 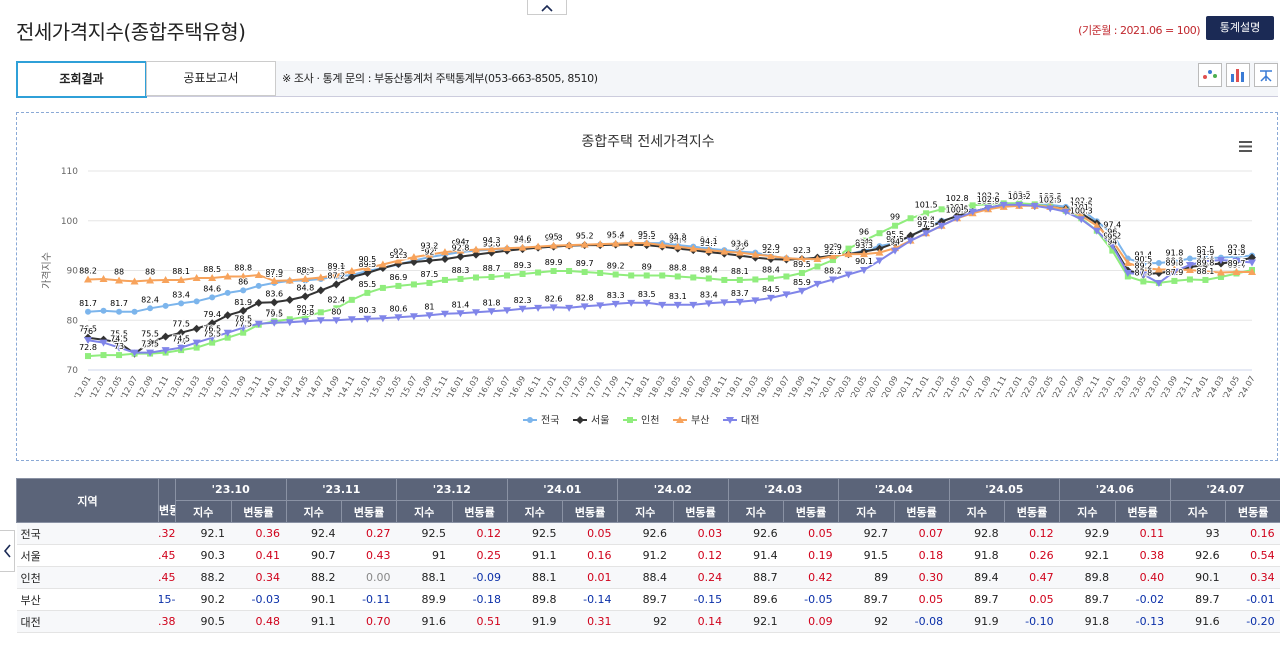 I want to click on data-label: 102.3, so click(x=1081, y=200).